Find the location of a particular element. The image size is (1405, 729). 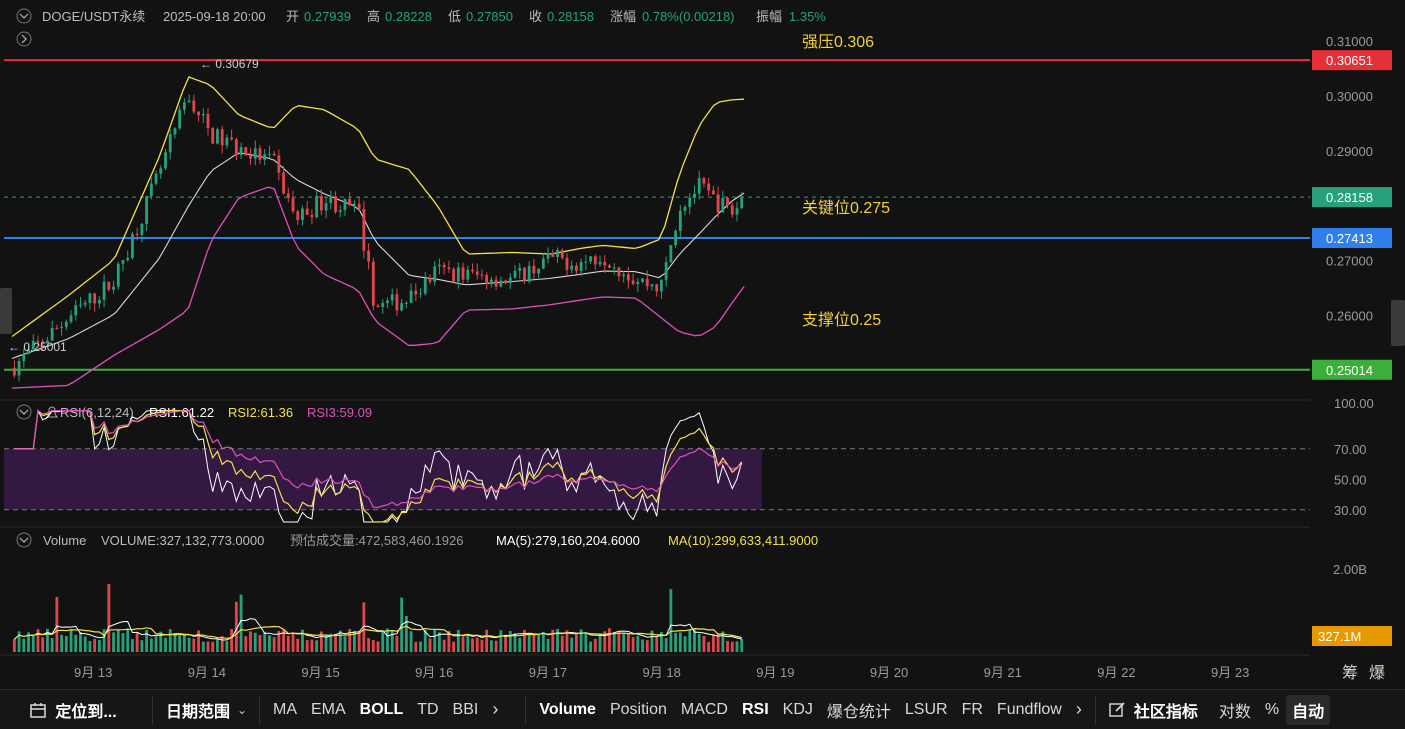

community-indicators-button: 社区指标 is located at coordinates (1150, 710).